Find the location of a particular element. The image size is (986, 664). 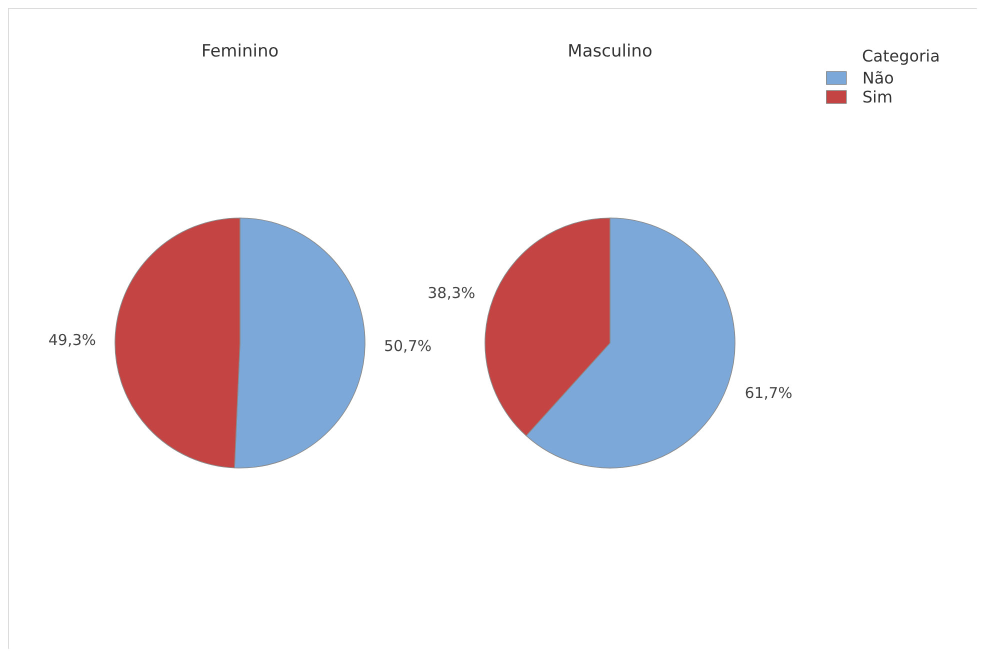

legend-label: Sim is located at coordinates (877, 97).